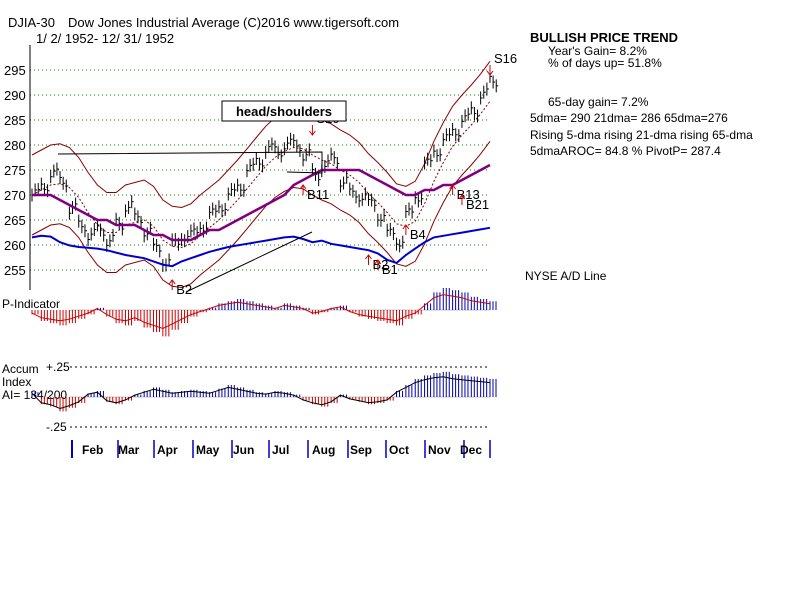 This screenshot has width=800, height=600. I want to click on copyright-label: (C)2016 www.tigersoft.com, so click(321, 22).